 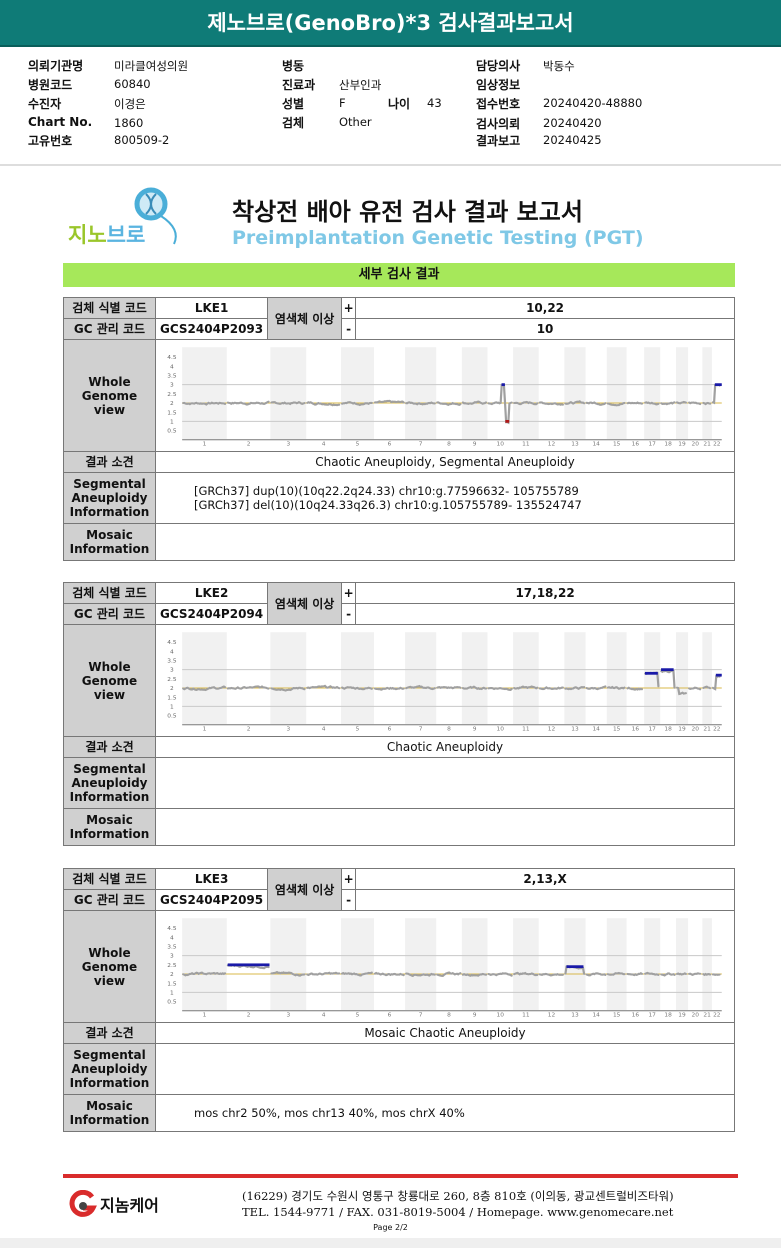 I want to click on finding: Chaotic Aneuploidy, so click(x=445, y=747).